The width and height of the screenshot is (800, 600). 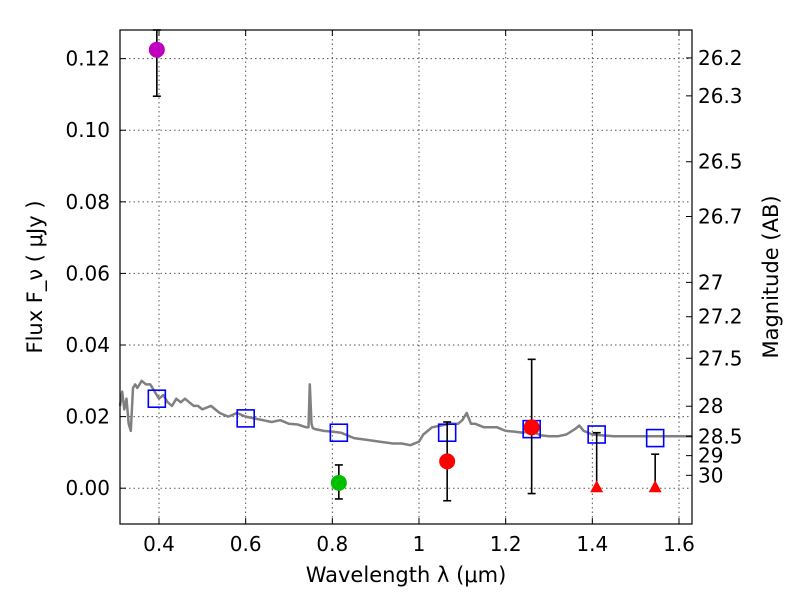 I want to click on y-tick-label: 0.10, so click(x=87, y=130).